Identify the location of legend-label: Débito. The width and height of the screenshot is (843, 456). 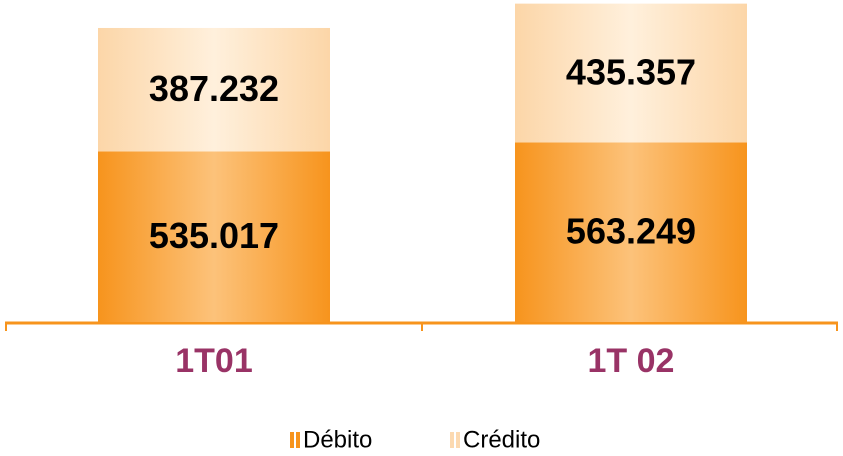
(337, 439).